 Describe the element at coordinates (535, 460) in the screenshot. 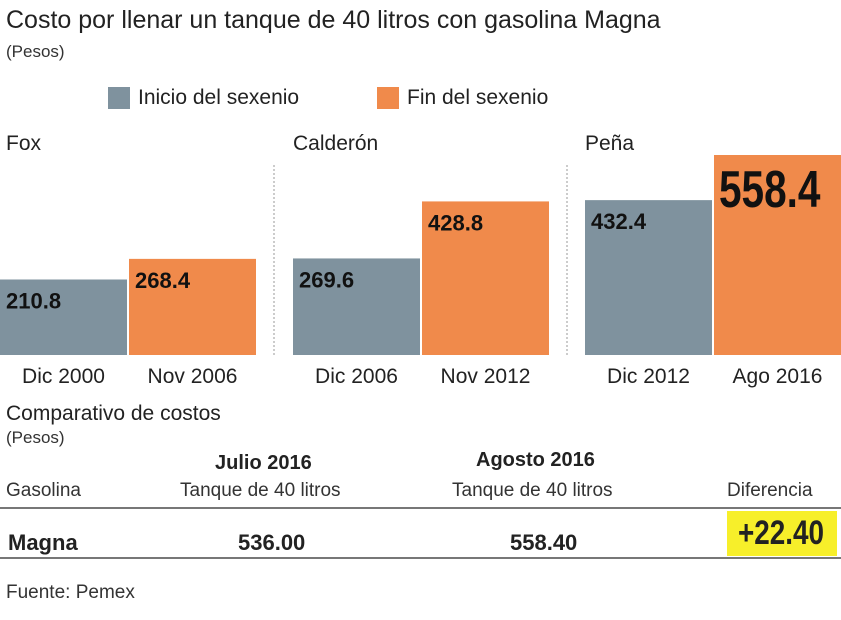

I see `col-date-agosto: Agosto 2016` at that location.